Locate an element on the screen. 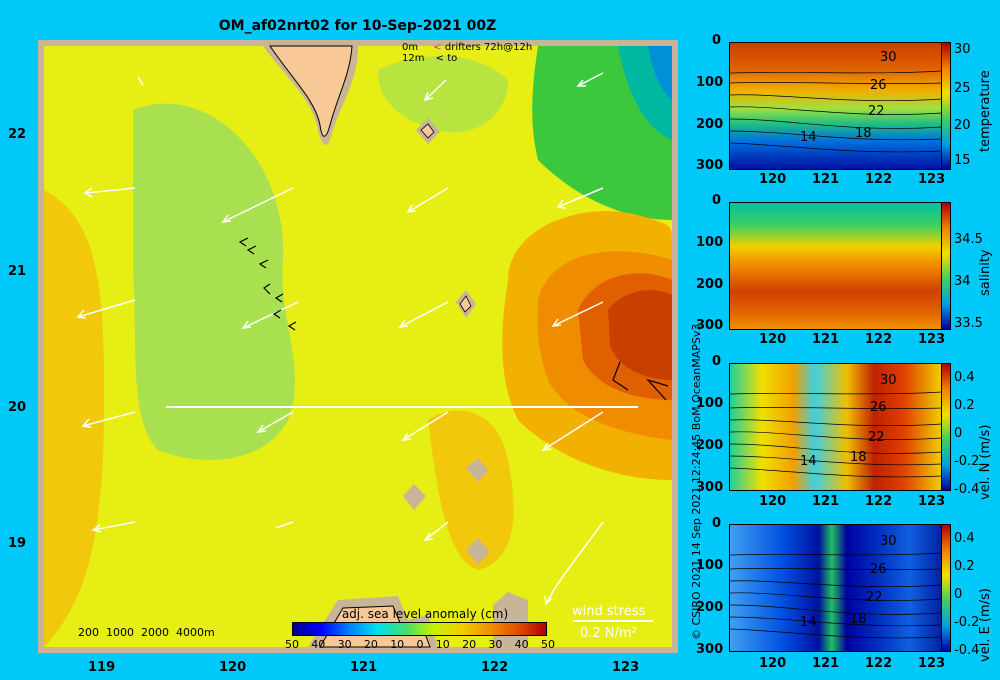  panel-ylabel: salinity is located at coordinates (985, 272).